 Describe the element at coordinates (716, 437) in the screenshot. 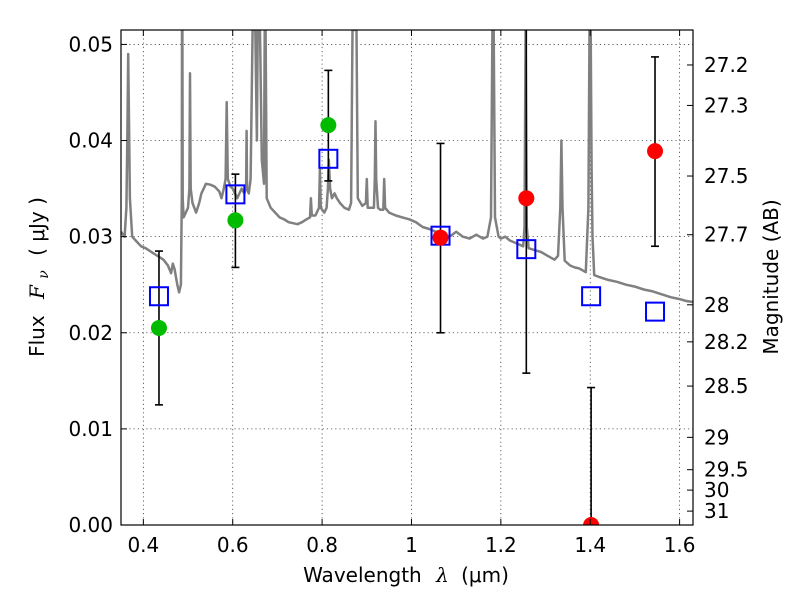

I see `y2-tick-label: 29` at that location.